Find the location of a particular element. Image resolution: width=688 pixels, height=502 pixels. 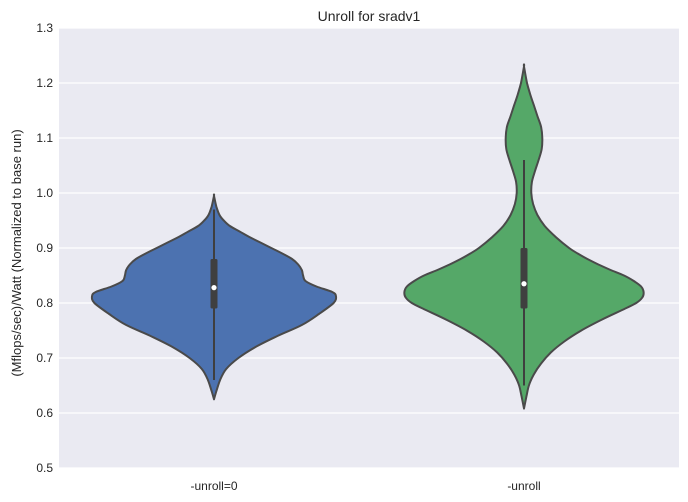

y-tick-label: 0.5 is located at coordinates (44, 468).